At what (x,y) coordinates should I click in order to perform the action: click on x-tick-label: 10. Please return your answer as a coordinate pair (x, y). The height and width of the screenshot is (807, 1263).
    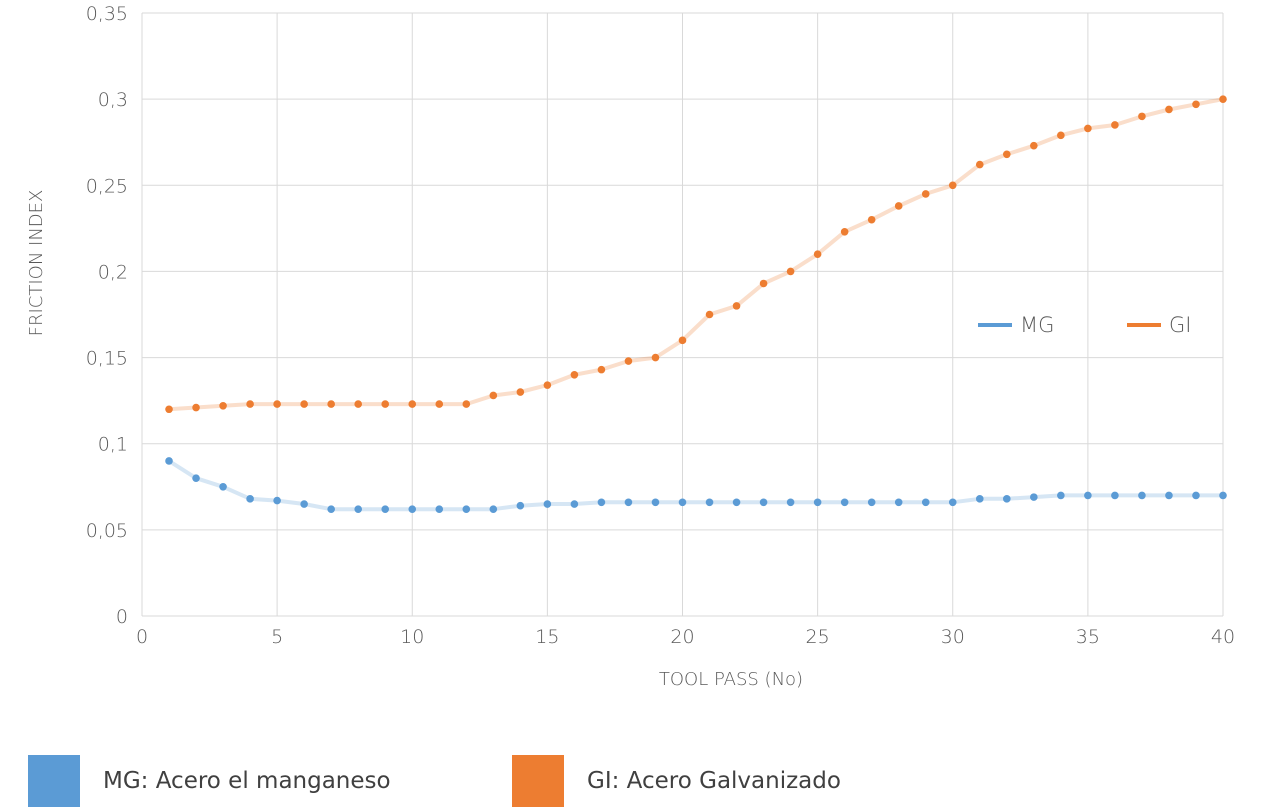
    Looking at the image, I should click on (412, 637).